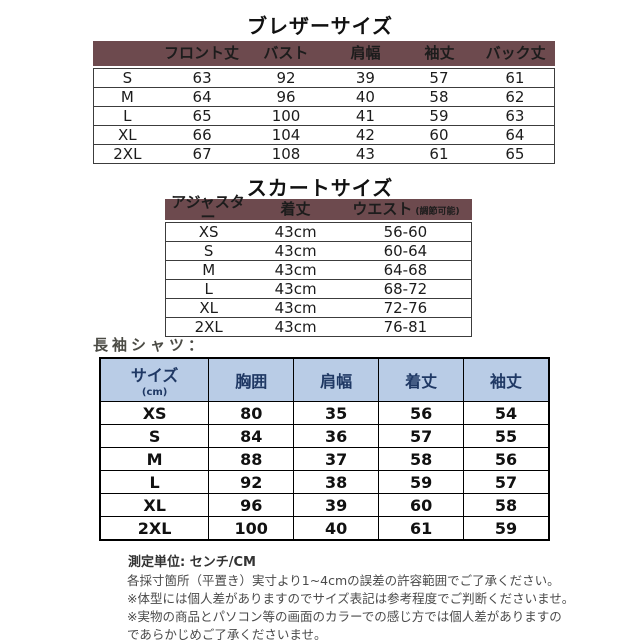  Describe the element at coordinates (286, 53) in the screenshot. I see `blazer-col-bust: バスト` at that location.